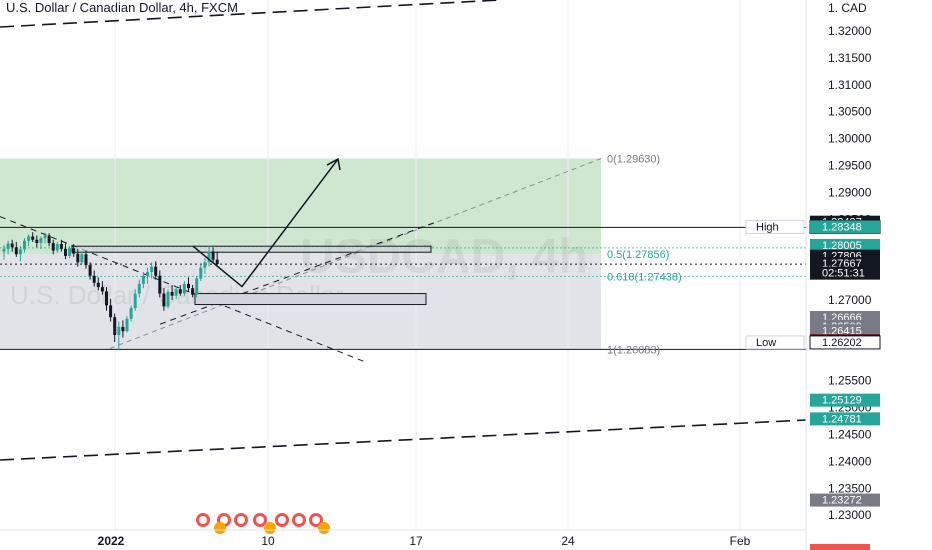 The image size is (932, 550). Describe the element at coordinates (403, 440) in the screenshot. I see `channel-line-lower` at that location.